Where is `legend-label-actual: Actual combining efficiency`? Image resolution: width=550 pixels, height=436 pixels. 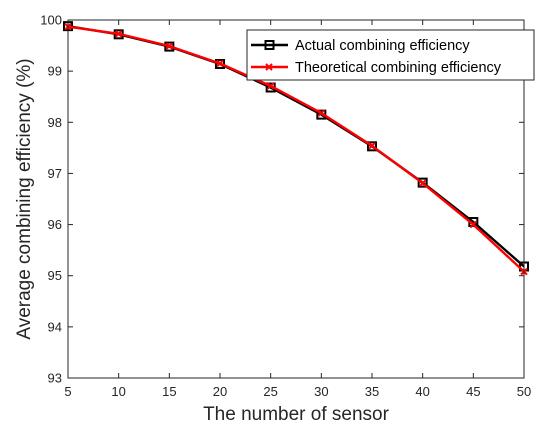 legend-label-actual: Actual combining efficiency is located at coordinates (382, 46).